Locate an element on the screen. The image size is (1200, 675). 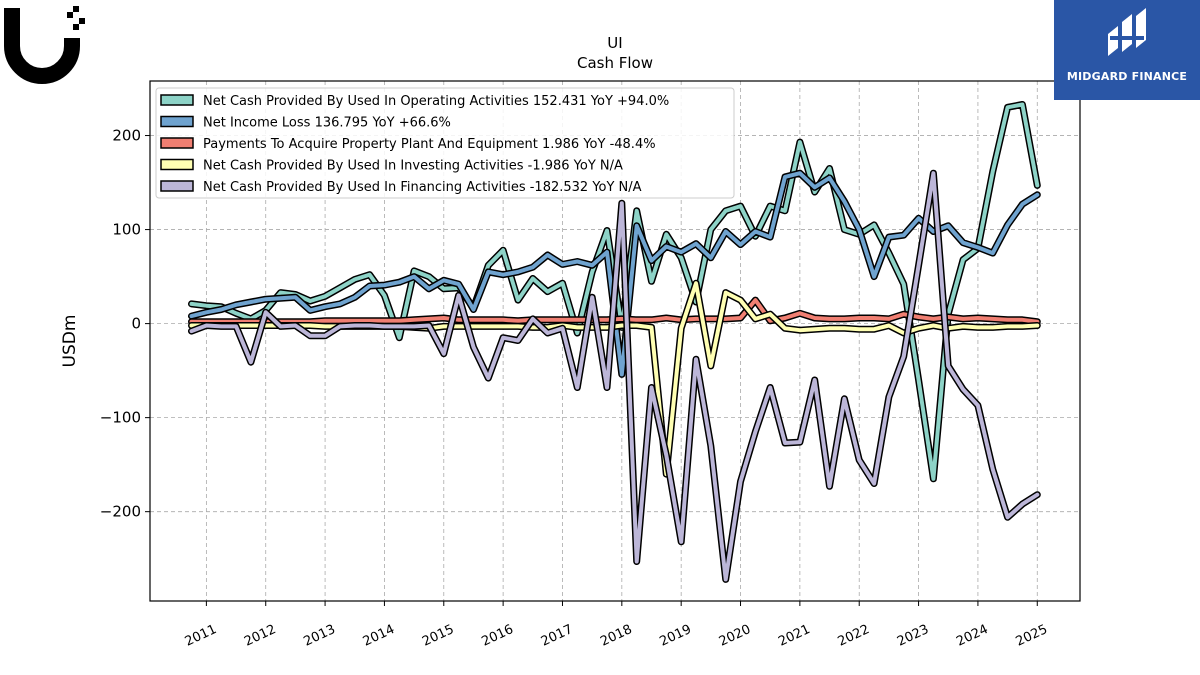
midgard-finance-brand: MIDGARD FINANCE is located at coordinates (1127, 50).